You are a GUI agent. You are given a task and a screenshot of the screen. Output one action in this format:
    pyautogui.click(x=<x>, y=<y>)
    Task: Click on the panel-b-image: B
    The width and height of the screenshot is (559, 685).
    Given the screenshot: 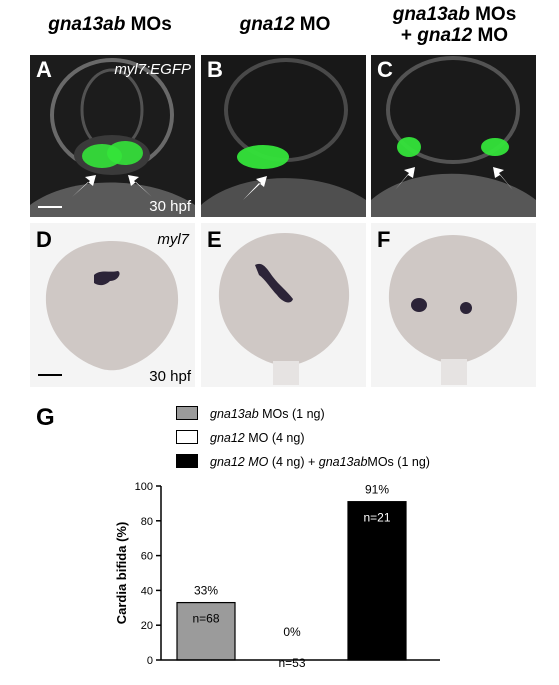 What is the action you would take?
    pyautogui.click(x=283, y=136)
    